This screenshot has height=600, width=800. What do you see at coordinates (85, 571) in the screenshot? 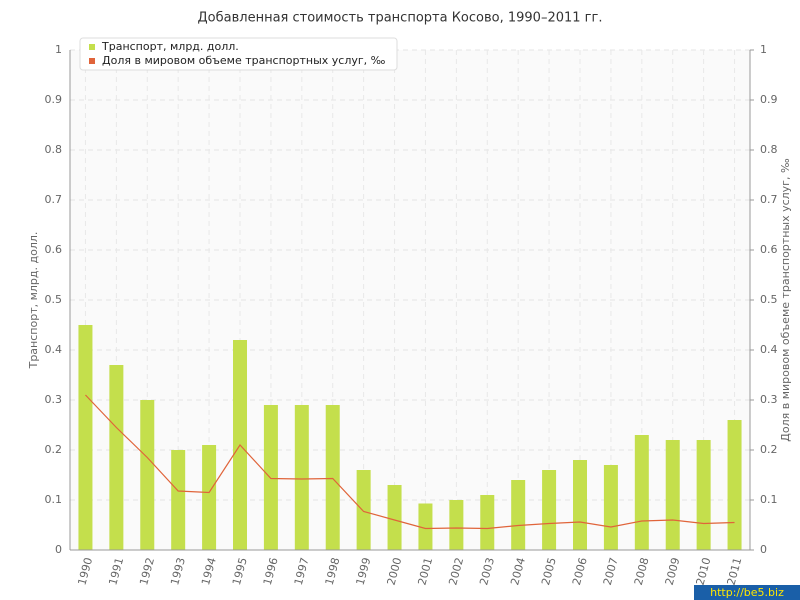
I see `x-tick-label: 1990` at bounding box center [85, 571].